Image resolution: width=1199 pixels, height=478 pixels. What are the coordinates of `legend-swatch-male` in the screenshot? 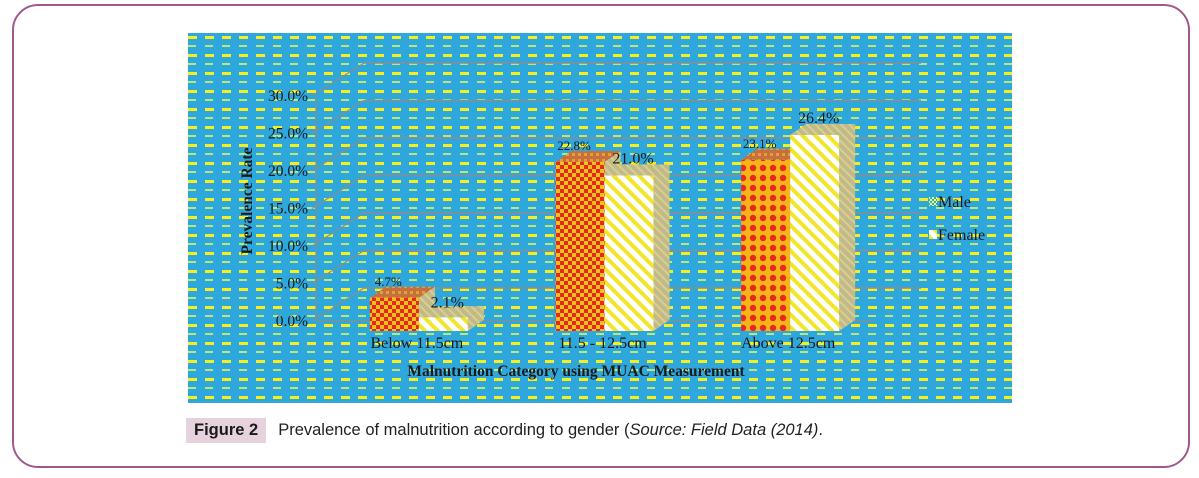 It's located at (933, 201).